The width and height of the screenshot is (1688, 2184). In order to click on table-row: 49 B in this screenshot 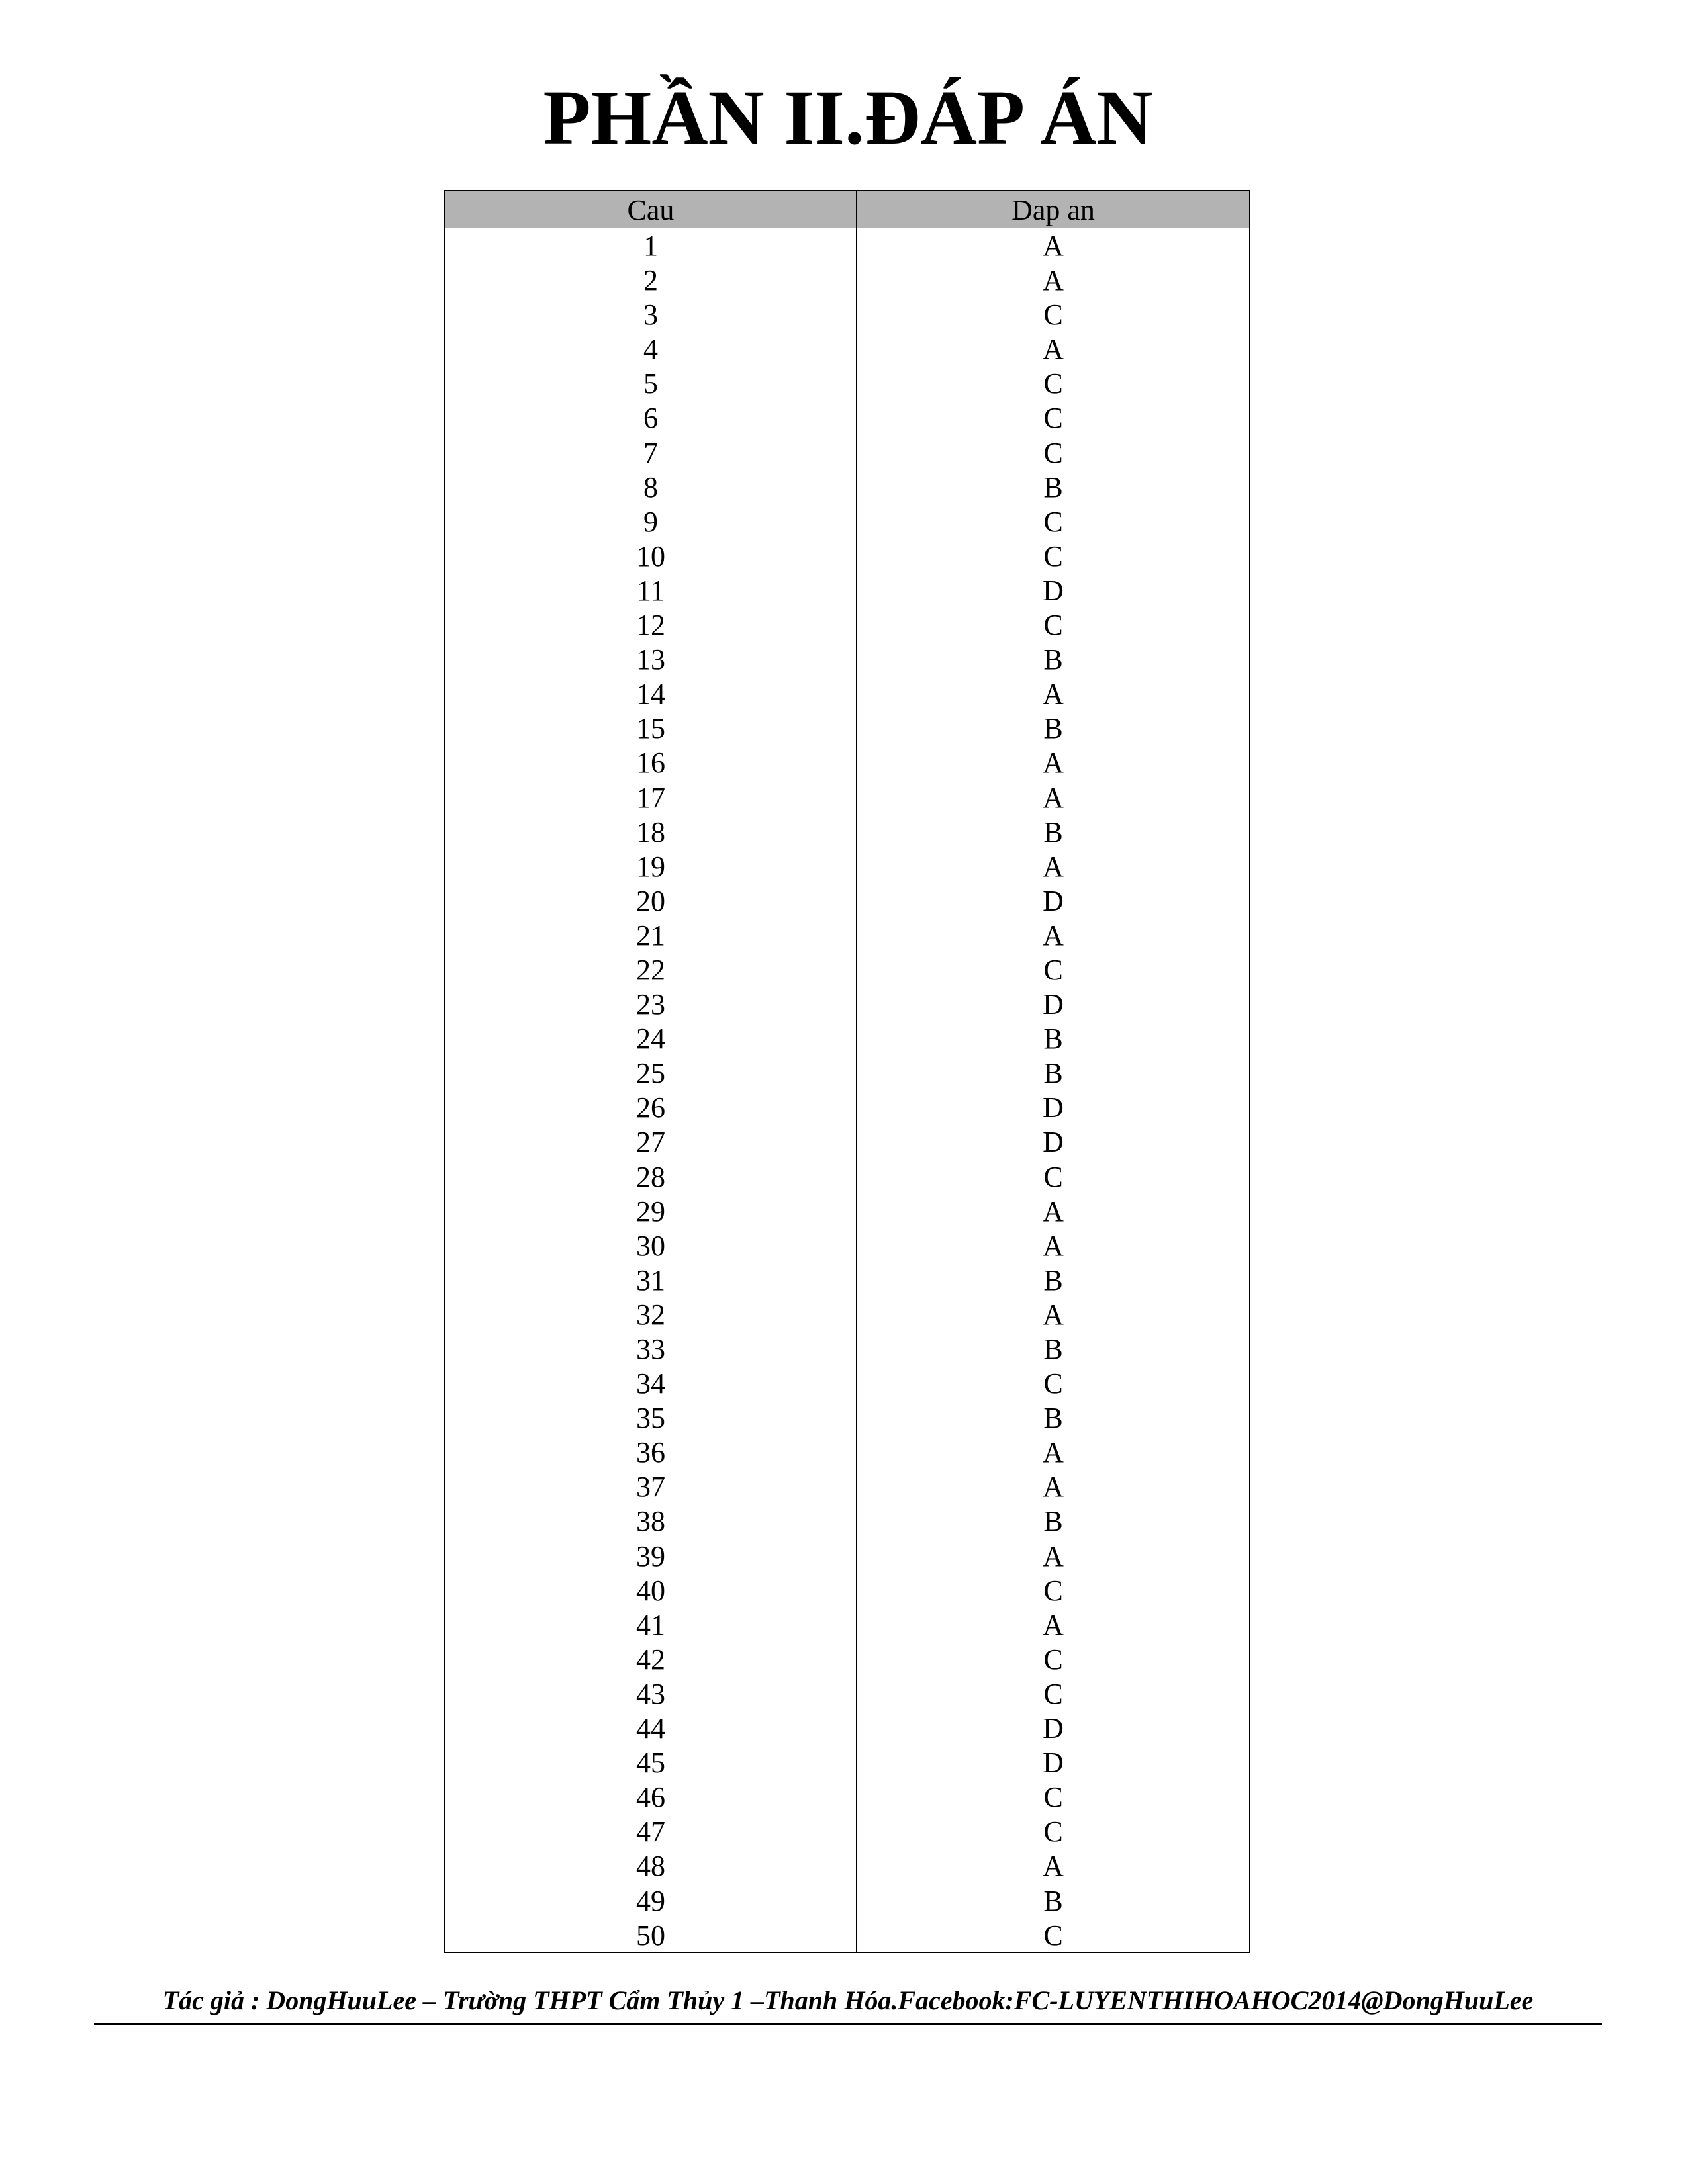, I will do `click(847, 1900)`.